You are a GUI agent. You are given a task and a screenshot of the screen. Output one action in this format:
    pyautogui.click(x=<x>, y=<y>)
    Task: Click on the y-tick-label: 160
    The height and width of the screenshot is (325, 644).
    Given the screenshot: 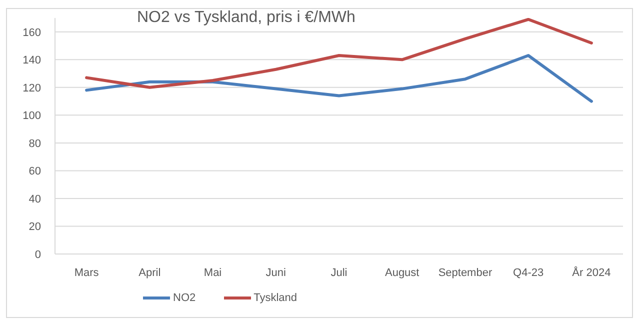 What is the action you would take?
    pyautogui.click(x=31, y=32)
    